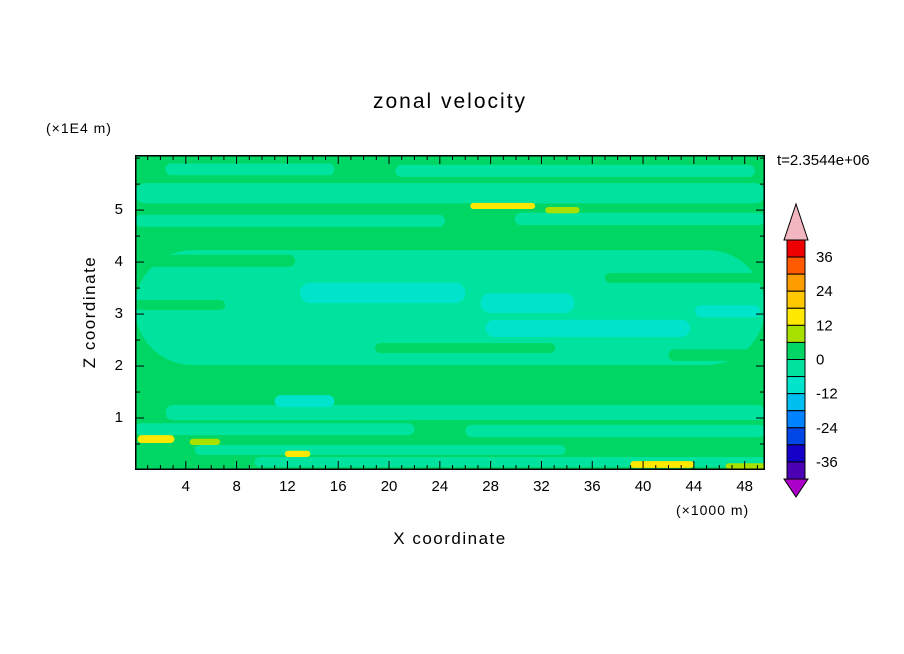  Describe the element at coordinates (541, 486) in the screenshot. I see `x-tick-label: 32` at that location.